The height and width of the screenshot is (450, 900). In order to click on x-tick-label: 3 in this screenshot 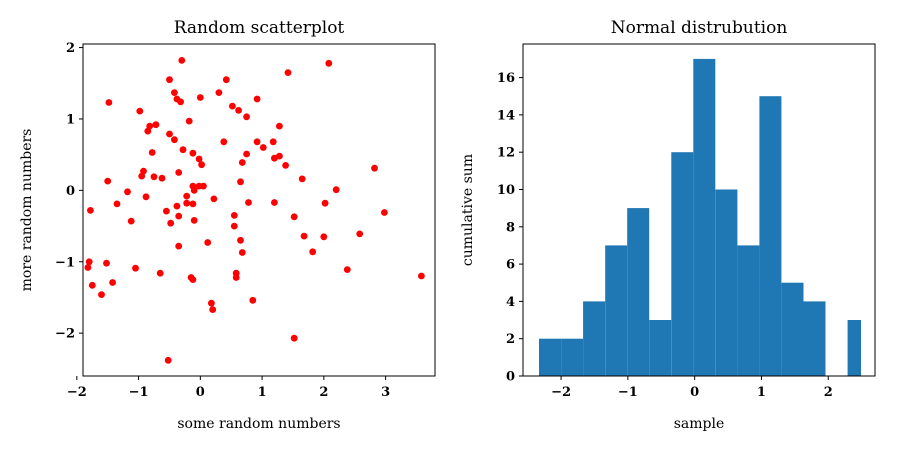, I will do `click(385, 392)`.